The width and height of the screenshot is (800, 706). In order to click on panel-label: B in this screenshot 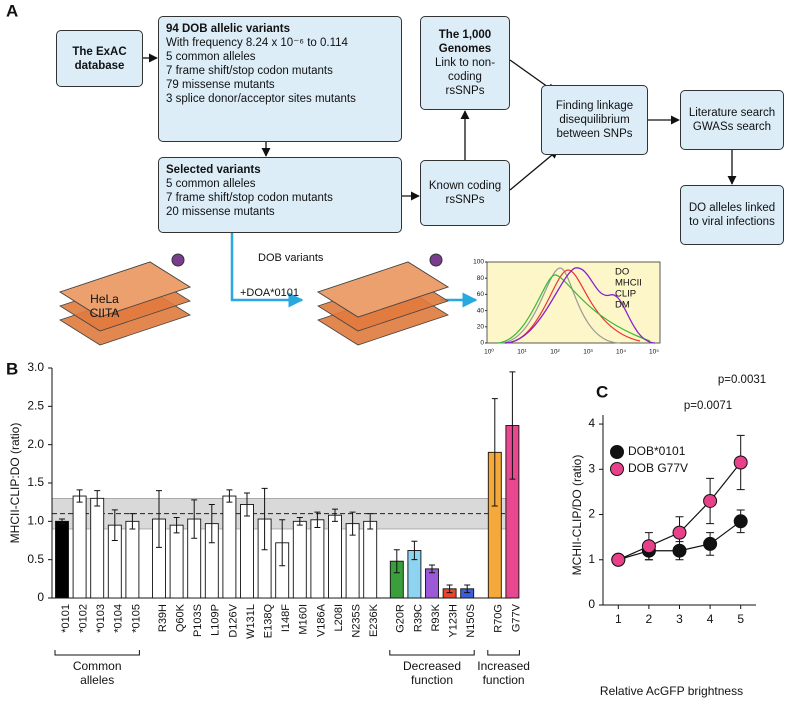, I will do `click(12, 368)`.